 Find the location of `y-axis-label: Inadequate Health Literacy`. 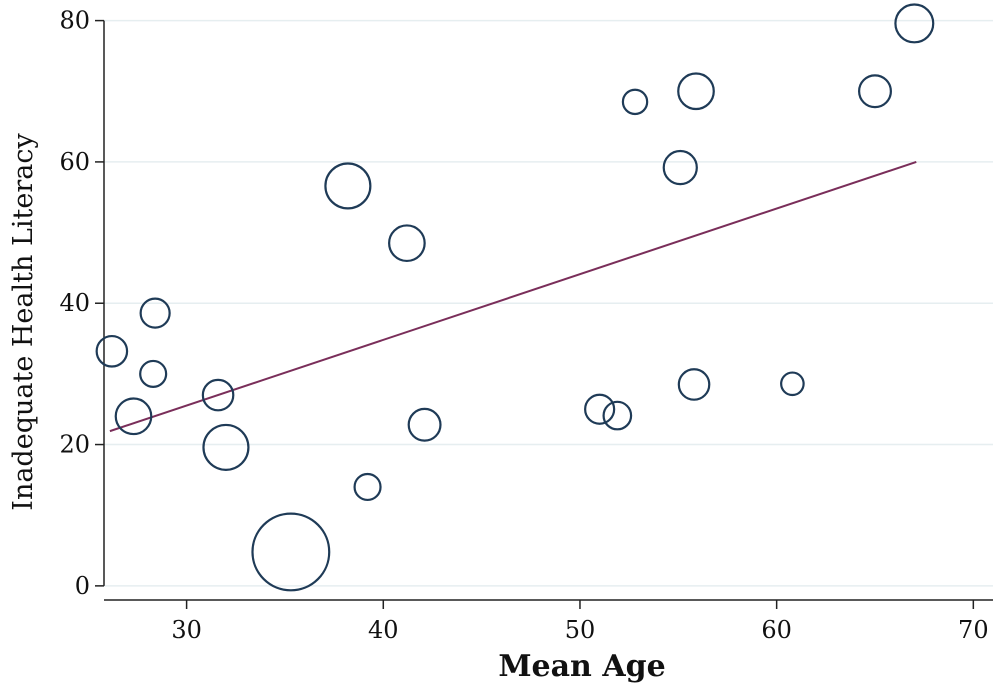

y-axis-label: Inadequate Health Literacy is located at coordinates (23, 322).